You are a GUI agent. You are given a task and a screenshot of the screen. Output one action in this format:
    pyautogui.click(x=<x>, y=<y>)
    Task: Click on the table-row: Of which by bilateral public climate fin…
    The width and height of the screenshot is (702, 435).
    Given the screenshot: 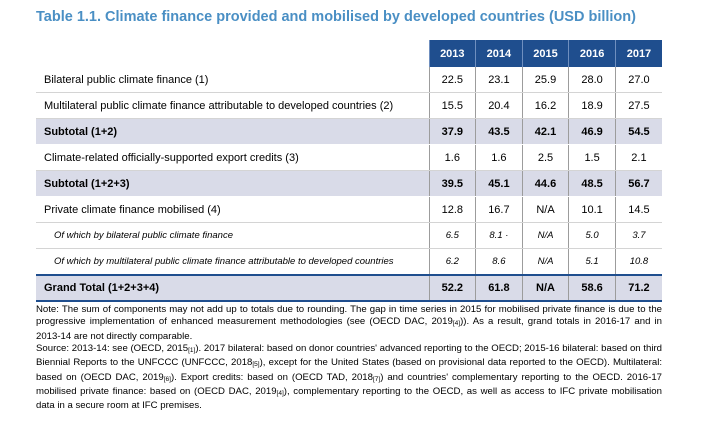 What is the action you would take?
    pyautogui.click(x=349, y=235)
    